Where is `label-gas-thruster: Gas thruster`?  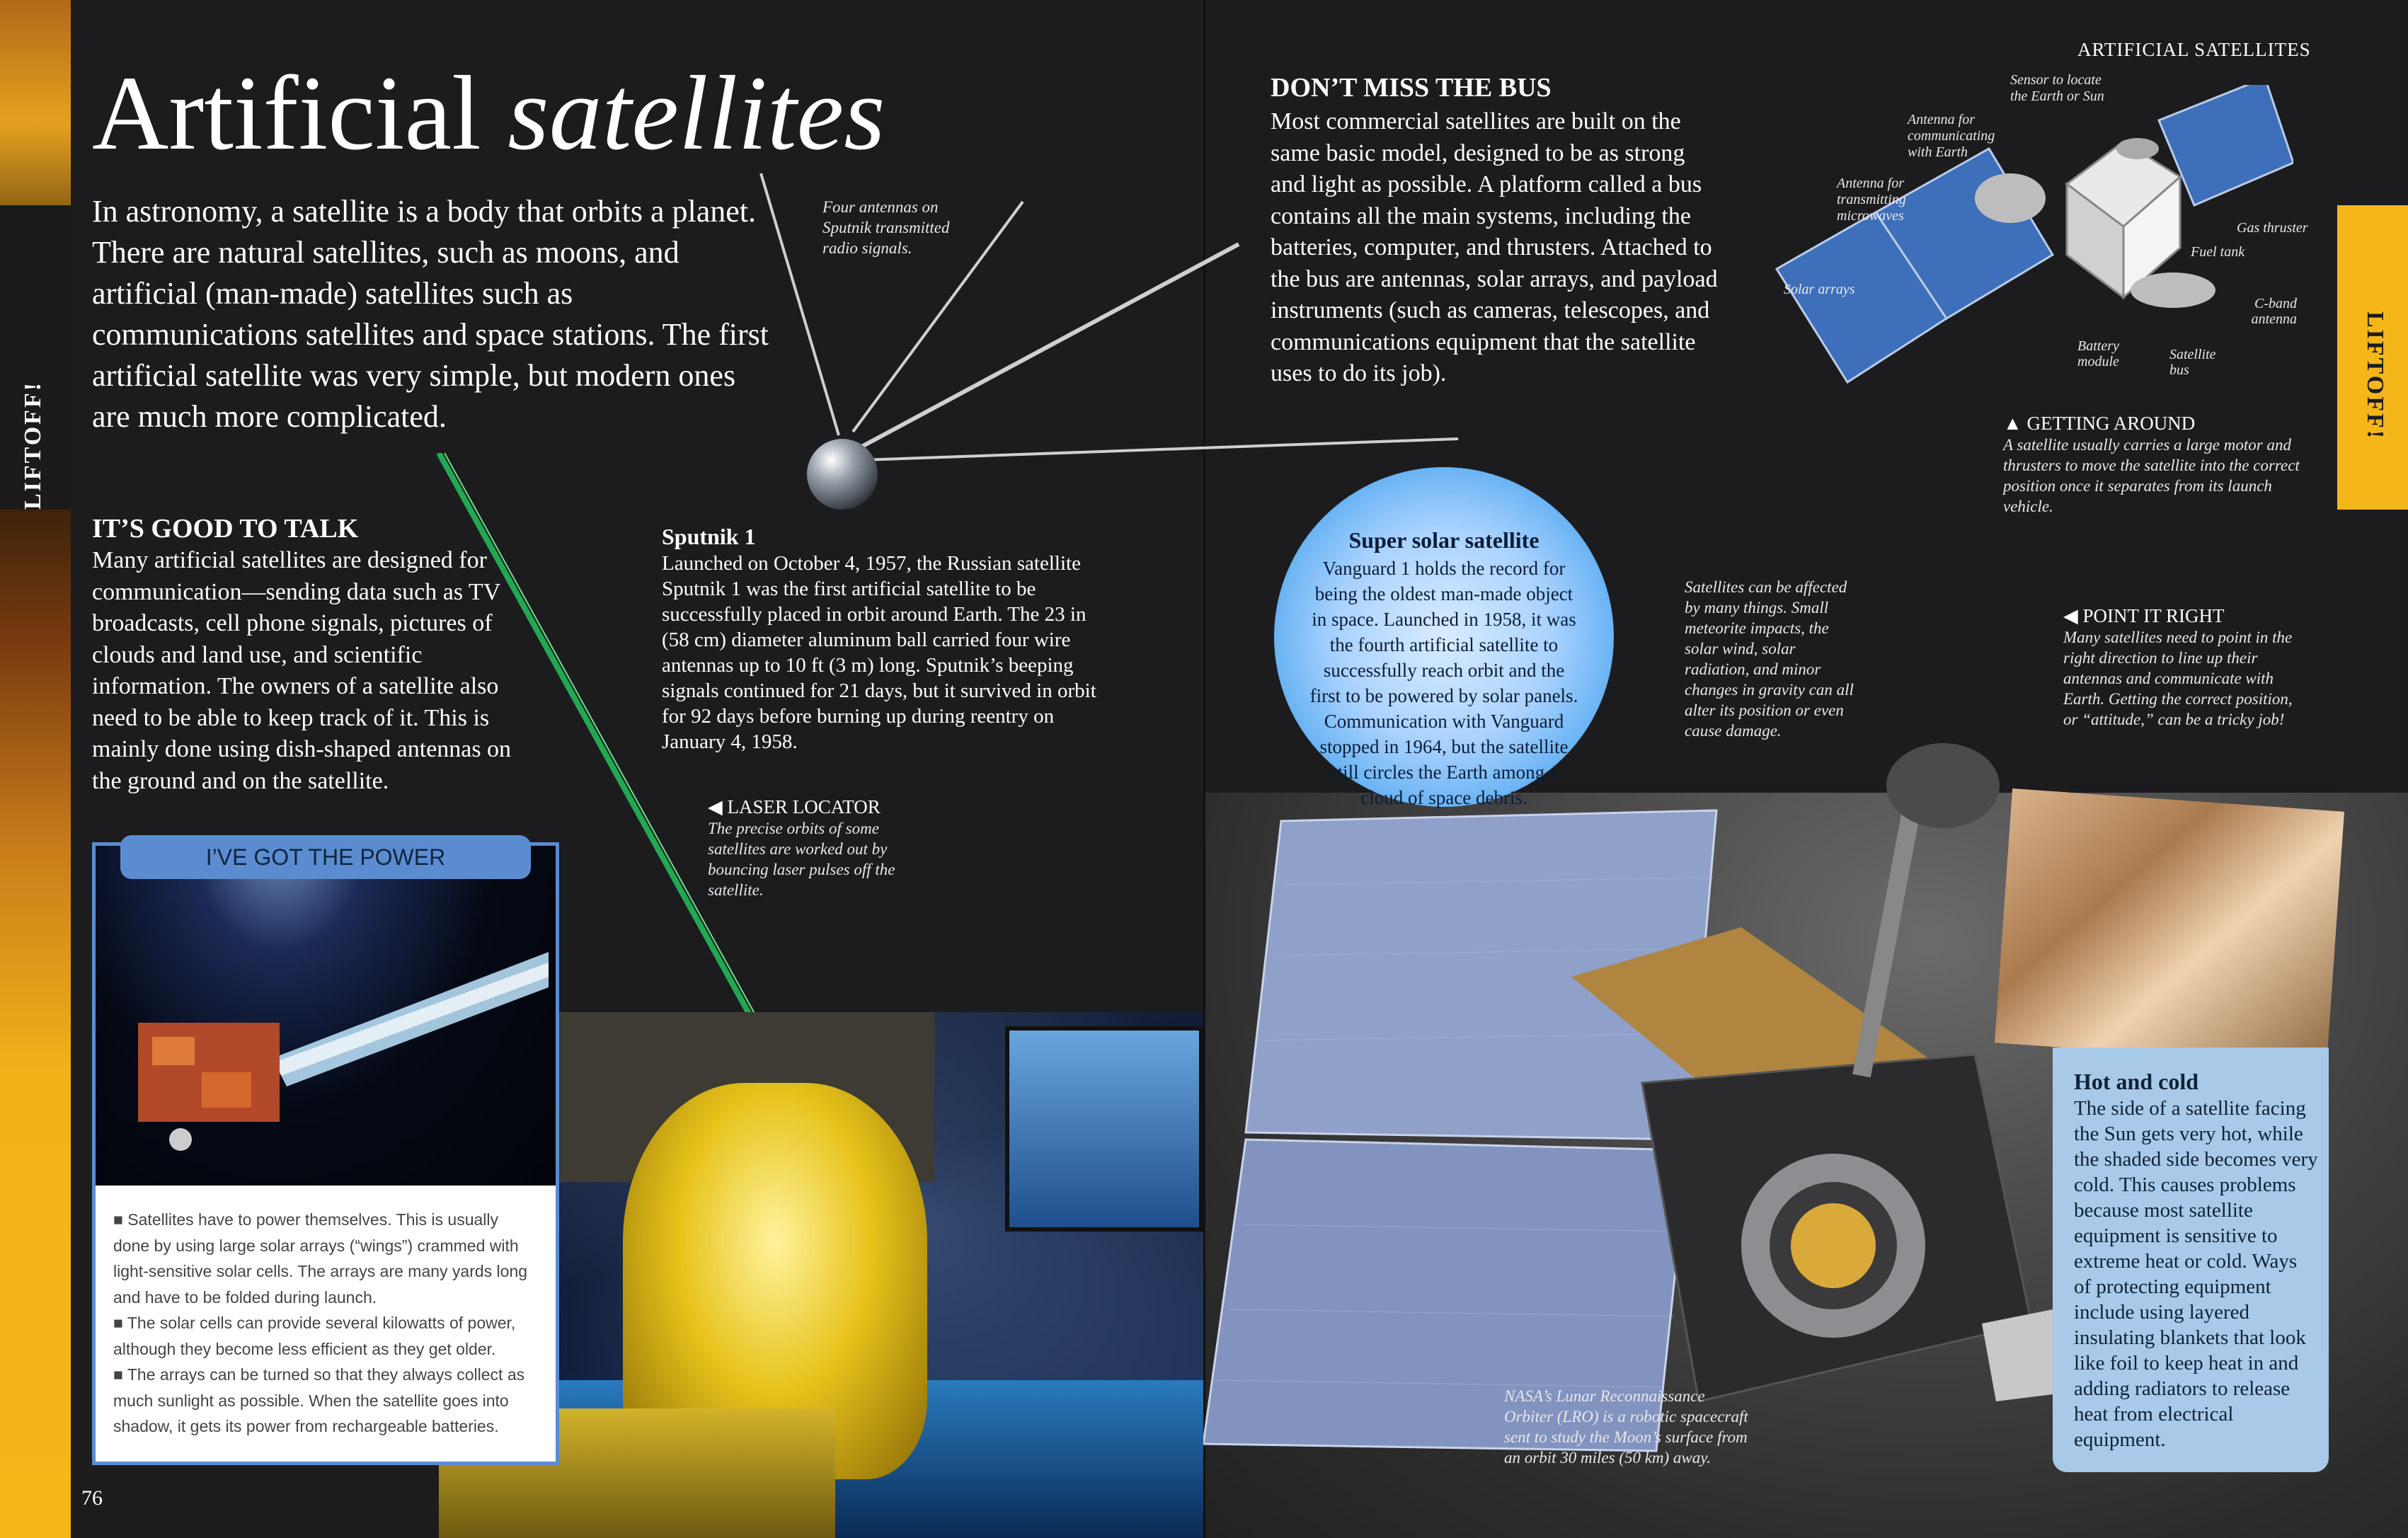
label-gas-thruster: Gas thruster is located at coordinates (2272, 228).